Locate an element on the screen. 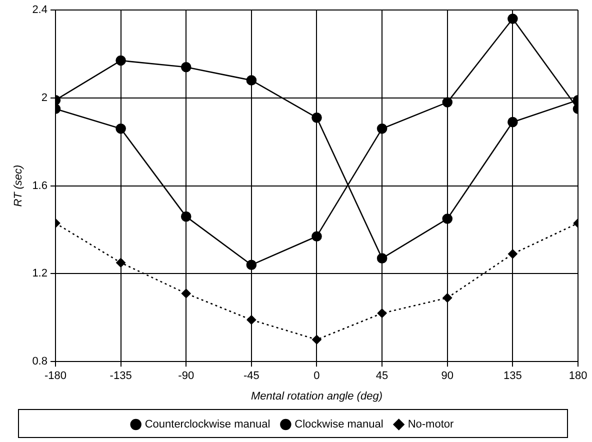 The height and width of the screenshot is (442, 592). y-axis-title: RT (sec) is located at coordinates (18, 185).